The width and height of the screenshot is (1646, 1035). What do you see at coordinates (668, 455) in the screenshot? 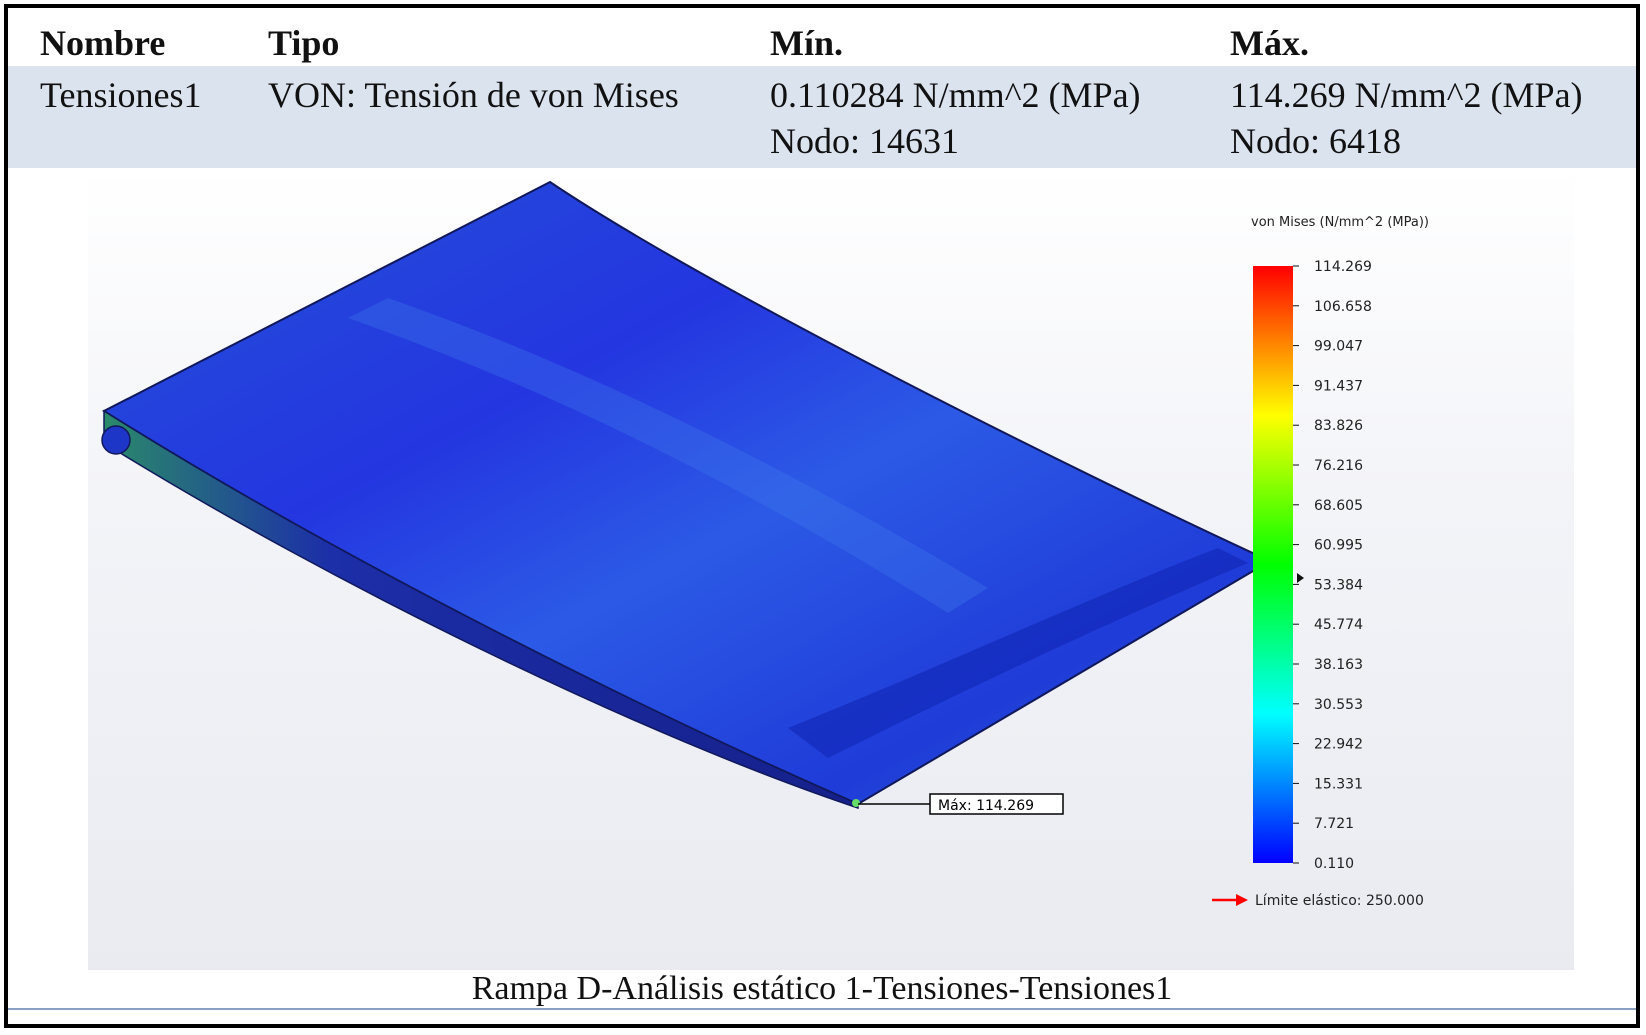
I see `ramp-light-band` at bounding box center [668, 455].